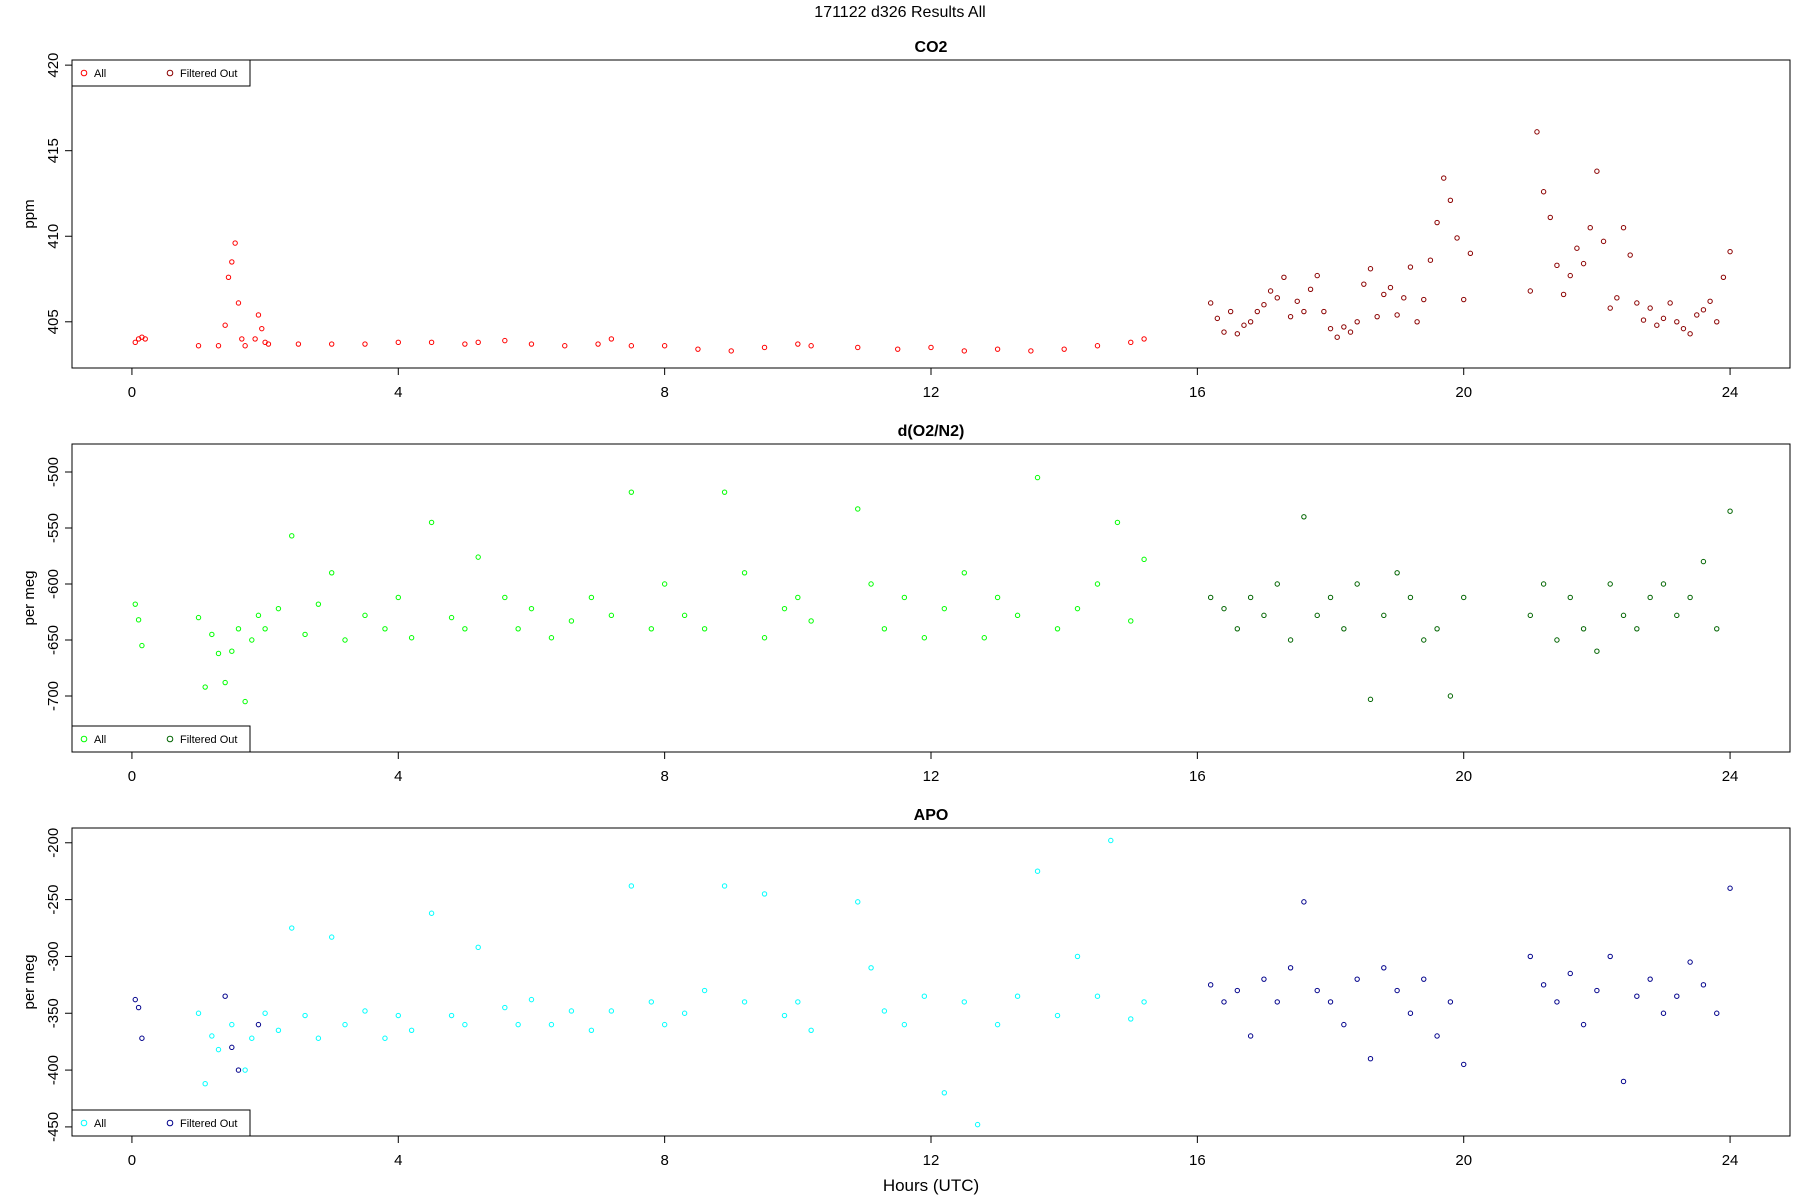  What do you see at coordinates (53, 150) in the screenshot?
I see `co2-y-tick-label: 415` at bounding box center [53, 150].